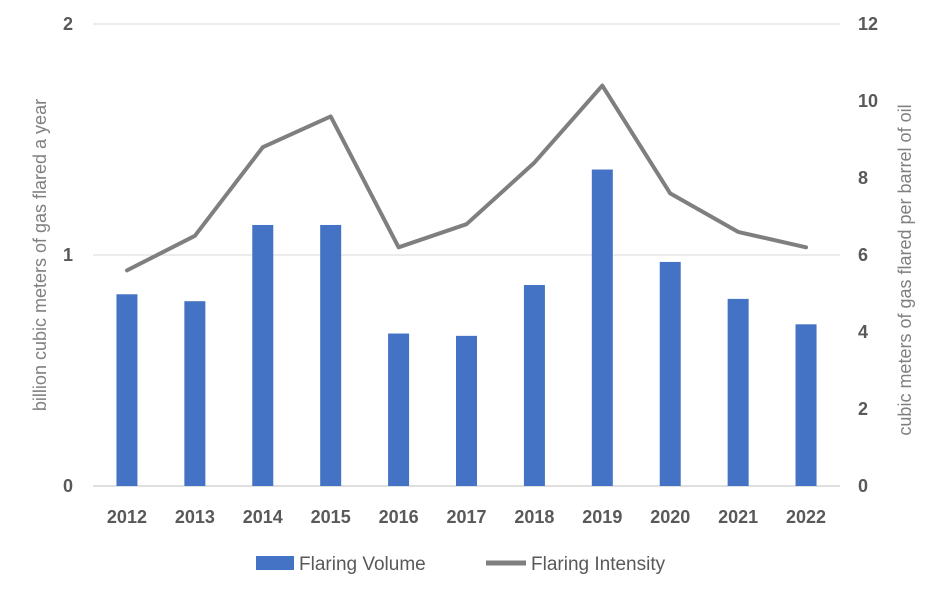  What do you see at coordinates (195, 517) in the screenshot?
I see `x-tick-label: 2013` at bounding box center [195, 517].